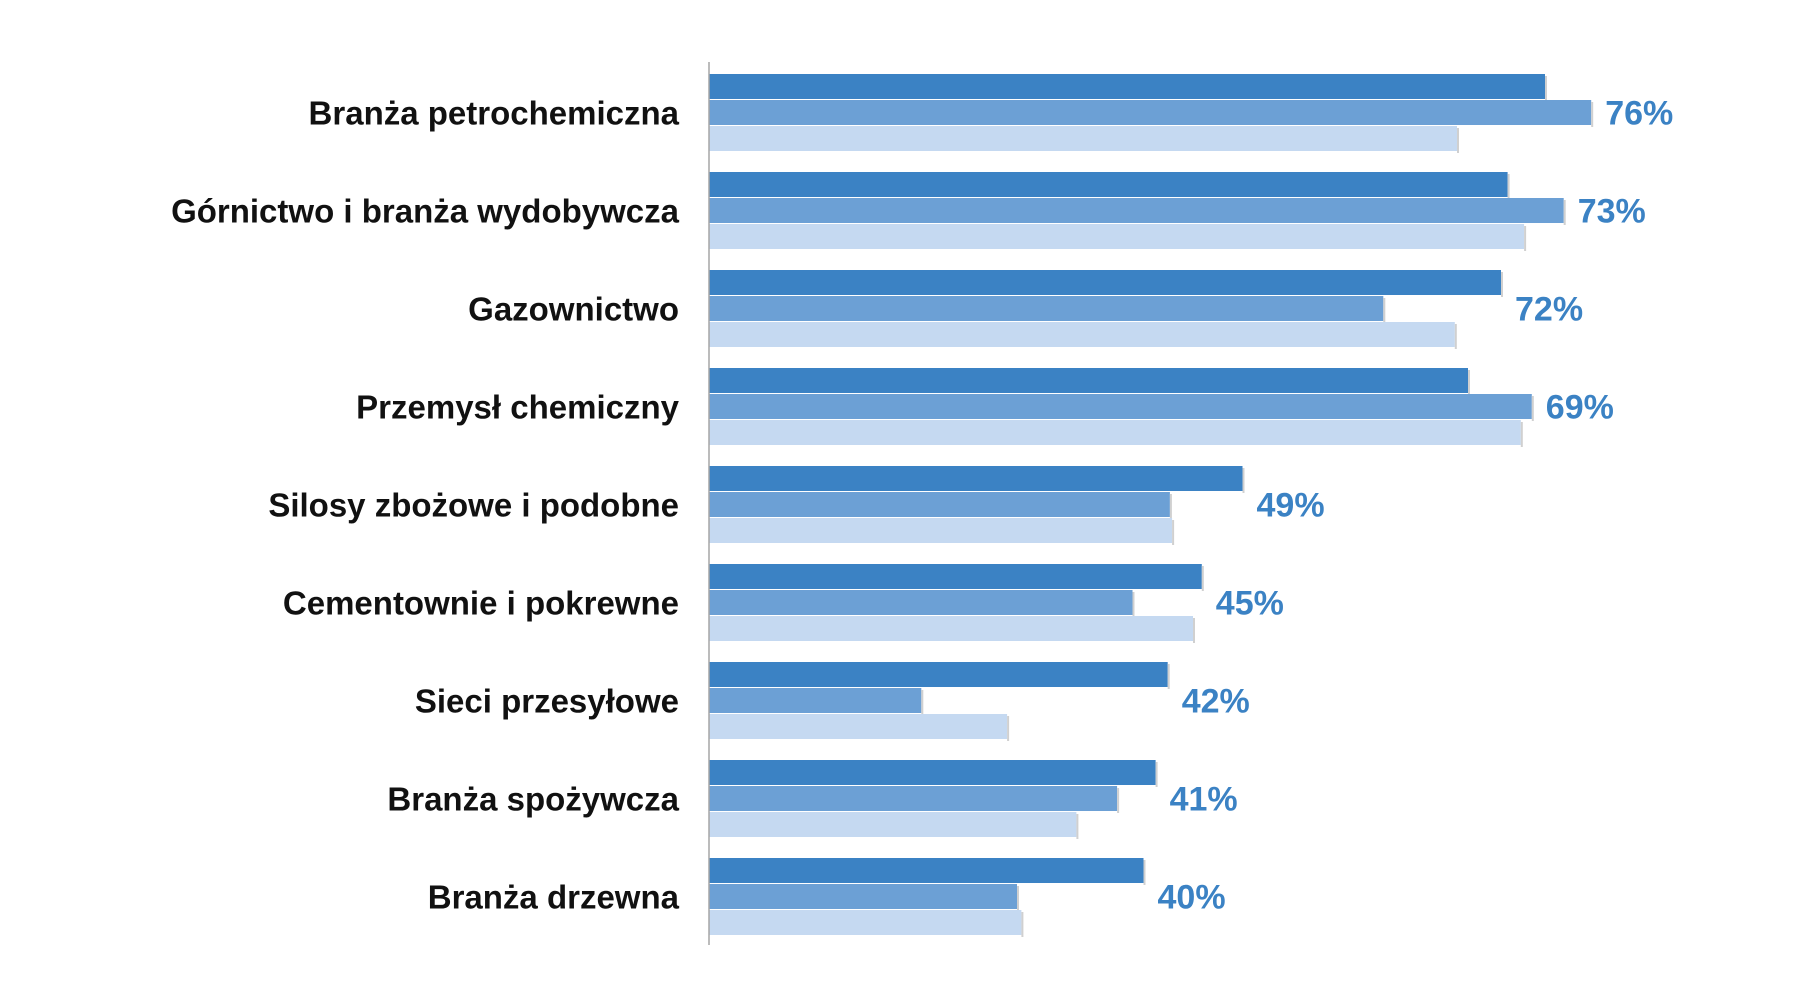 The height and width of the screenshot is (1000, 1800). Describe the element at coordinates (1250, 604) in the screenshot. I see `data-label: 45%` at that location.